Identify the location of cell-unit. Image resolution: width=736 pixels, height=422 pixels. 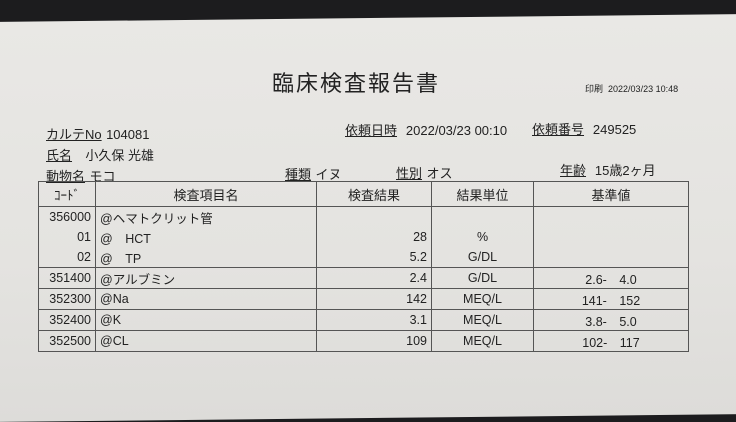
(482, 216).